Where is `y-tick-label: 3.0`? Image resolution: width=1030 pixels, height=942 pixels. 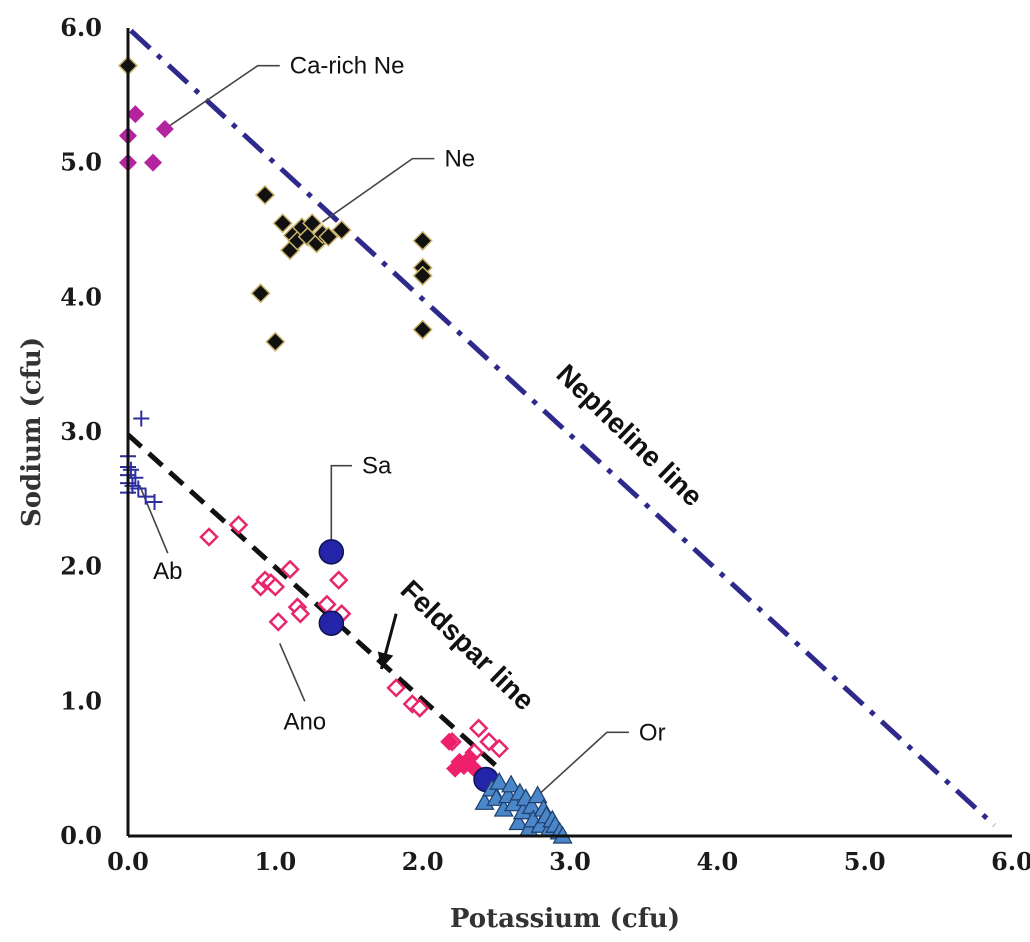
y-tick-label: 3.0 is located at coordinates (81, 431).